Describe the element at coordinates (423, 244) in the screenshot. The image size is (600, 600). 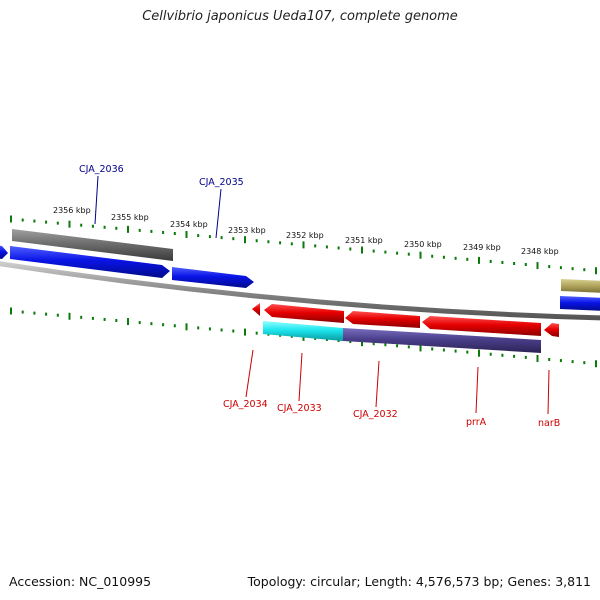
I see `kbp-label: 2350 kbp` at that location.